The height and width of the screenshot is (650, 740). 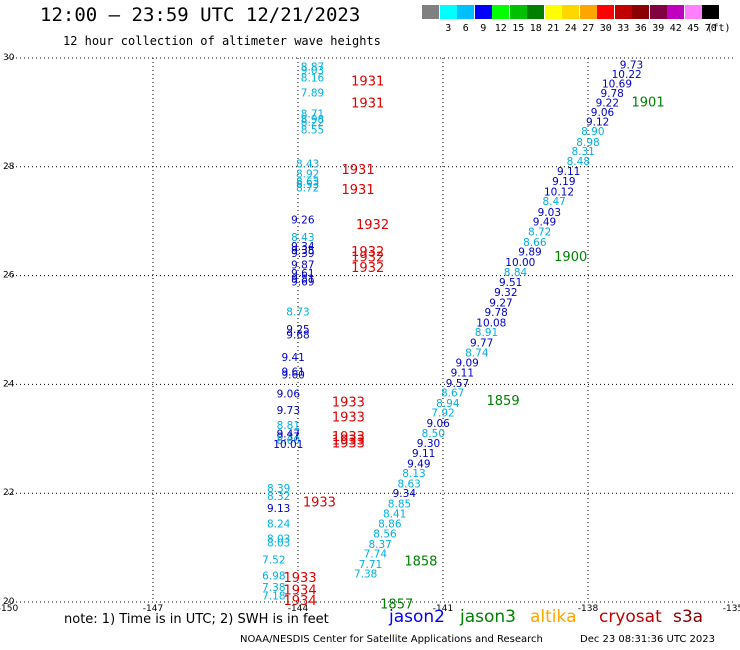 I want to click on wave-height-value: 9.30, so click(x=428, y=444).